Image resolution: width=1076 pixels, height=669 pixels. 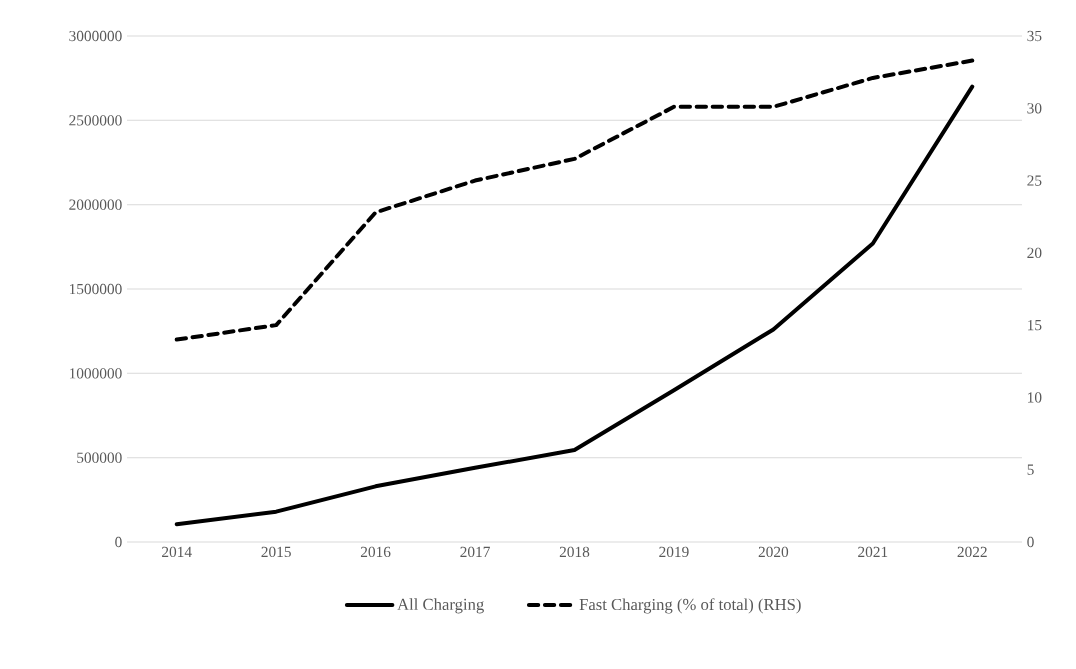 What do you see at coordinates (1034, 36) in the screenshot?
I see `y2-tick-label: 35` at bounding box center [1034, 36].